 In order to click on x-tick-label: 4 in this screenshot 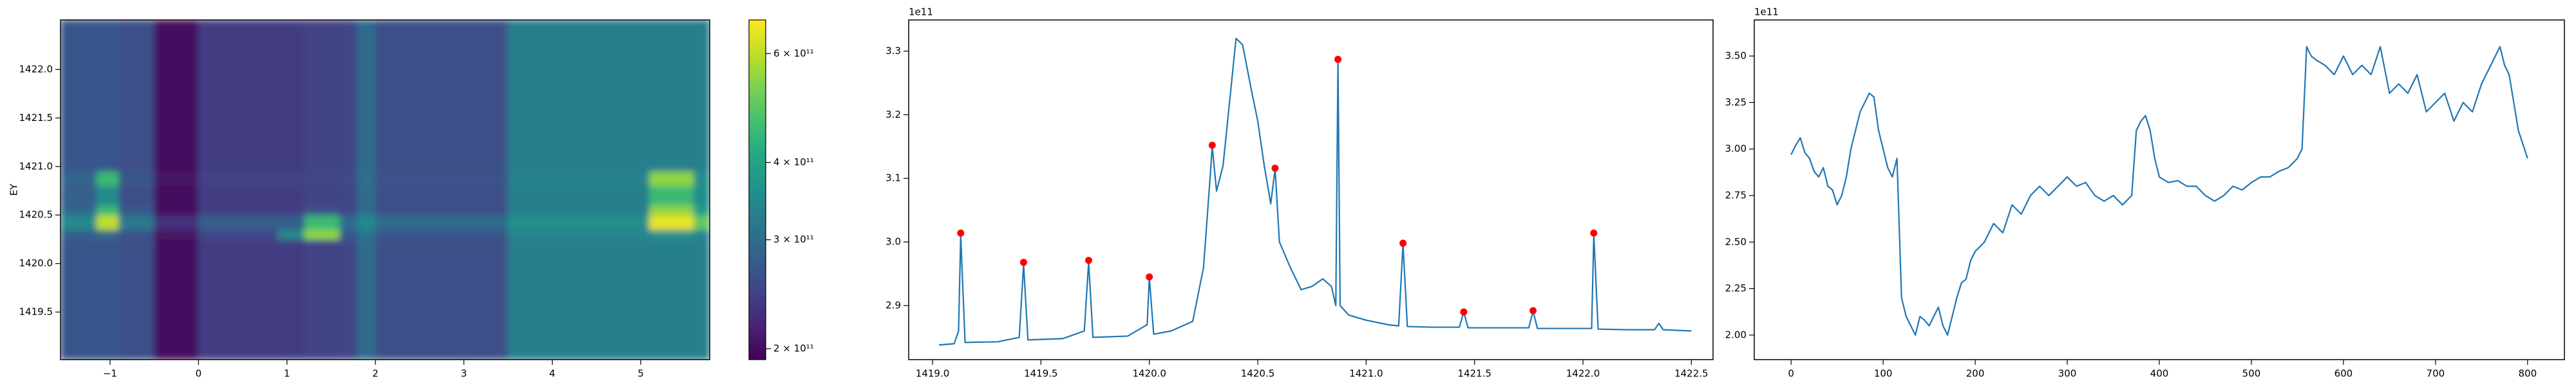, I will do `click(553, 374)`.